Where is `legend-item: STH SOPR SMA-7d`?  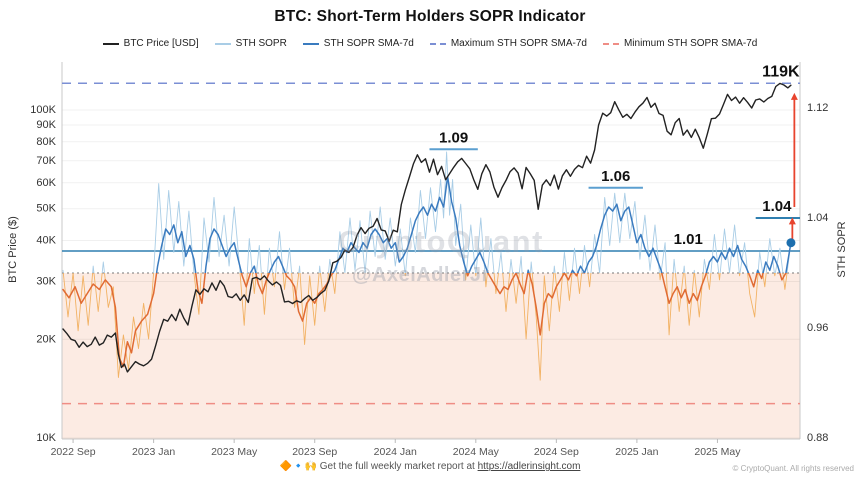 legend-item: STH SOPR SMA-7d is located at coordinates (358, 43).